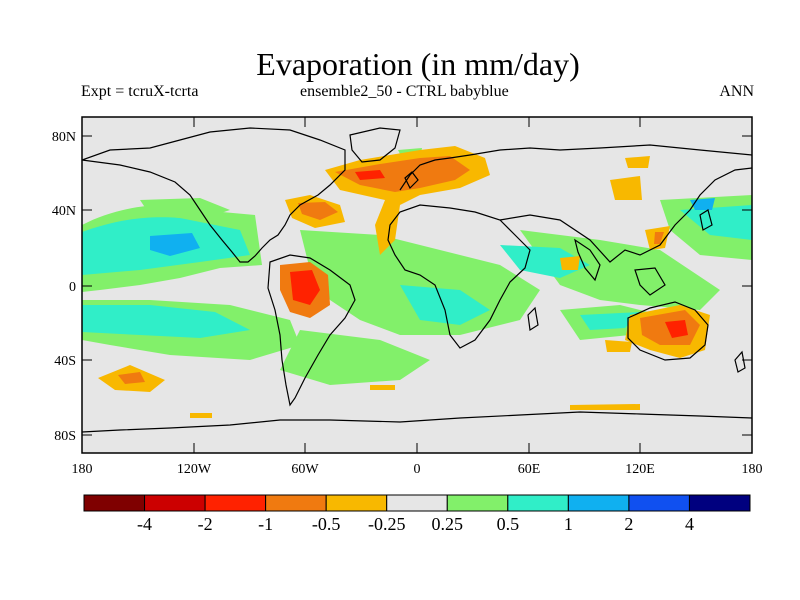 The width and height of the screenshot is (800, 600). Describe the element at coordinates (445, 305) in the screenshot. I see `contour-atlantic-cyan` at that location.